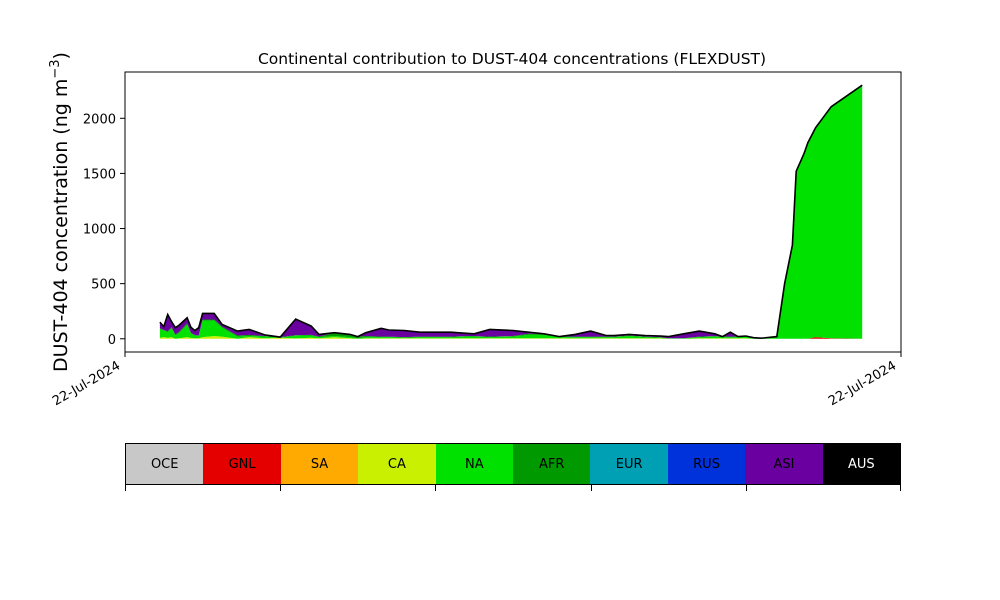 The height and width of the screenshot is (600, 1000). What do you see at coordinates (319, 464) in the screenshot?
I see `legend-cell-sa: SA` at bounding box center [319, 464].